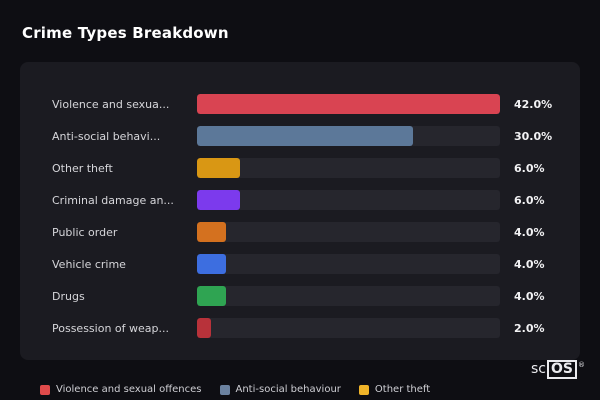 This screenshot has height=400, width=600. I want to click on legend-label: Anti-social behaviour, so click(288, 389).